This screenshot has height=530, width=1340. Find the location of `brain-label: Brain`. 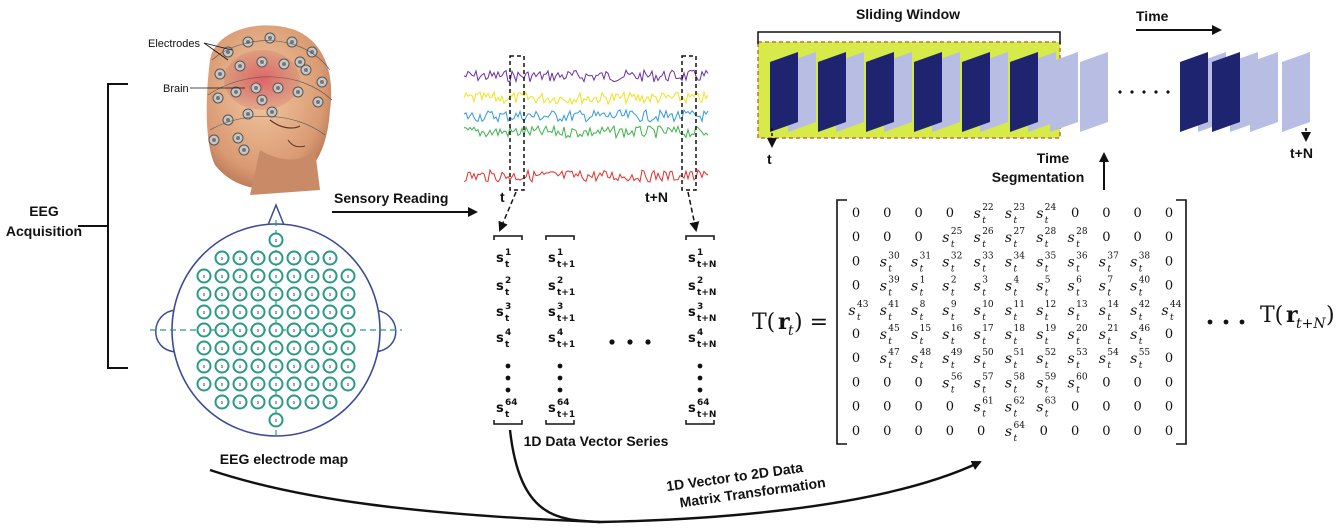

brain-label: Brain is located at coordinates (176, 89).